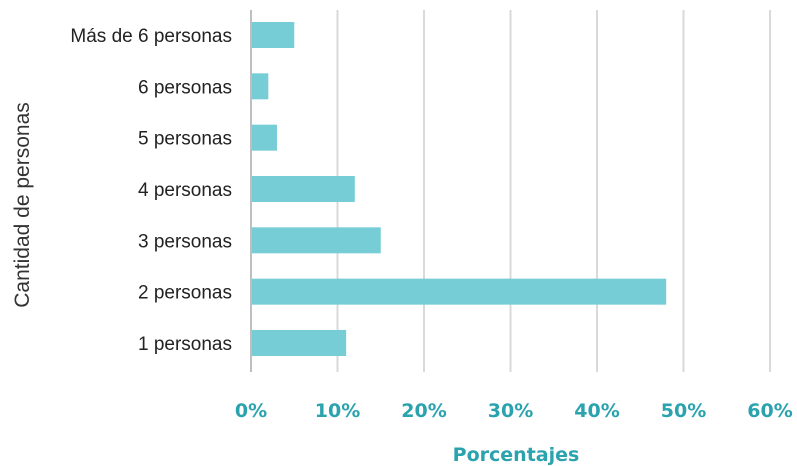 The image size is (797, 466). What do you see at coordinates (151, 36) in the screenshot?
I see `category-label: Más de 6 personas` at bounding box center [151, 36].